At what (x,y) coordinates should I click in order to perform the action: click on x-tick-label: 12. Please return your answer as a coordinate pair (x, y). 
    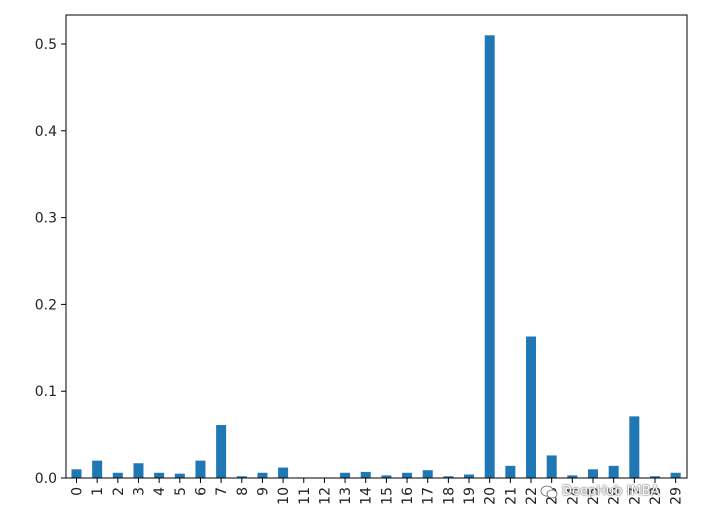
    Looking at the image, I should click on (325, 496).